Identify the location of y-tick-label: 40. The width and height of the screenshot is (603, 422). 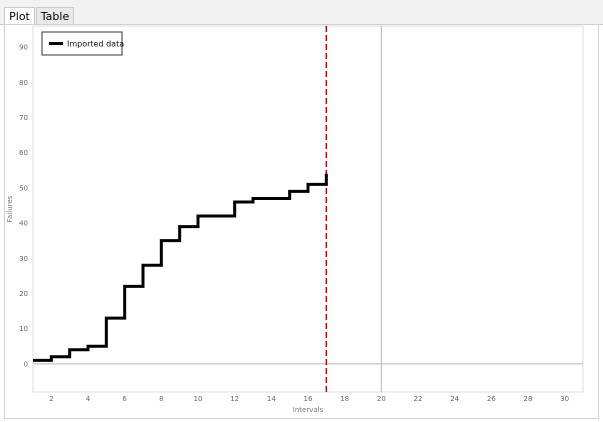
(23, 224).